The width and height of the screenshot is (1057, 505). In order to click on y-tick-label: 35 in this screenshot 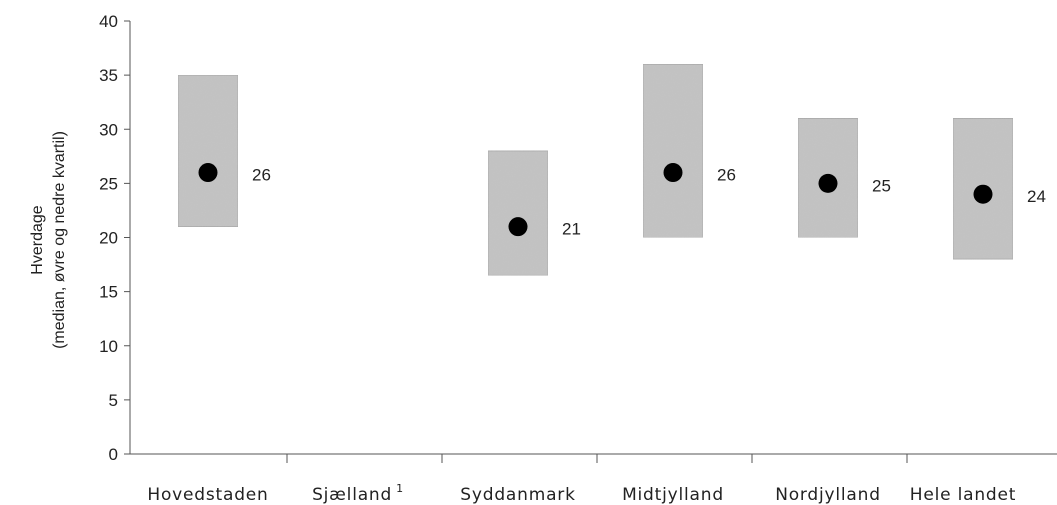, I will do `click(108, 75)`.